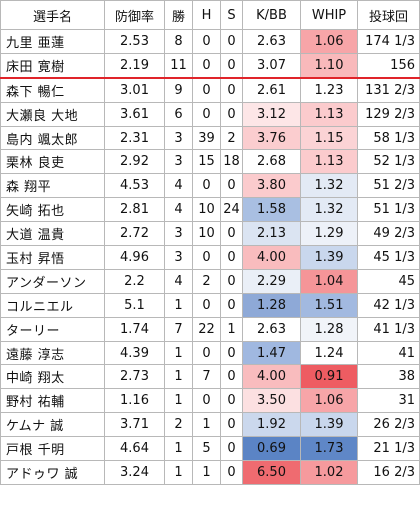  What do you see at coordinates (52, 114) in the screenshot?
I see `cell-name: 大瀬良 大地` at bounding box center [52, 114].